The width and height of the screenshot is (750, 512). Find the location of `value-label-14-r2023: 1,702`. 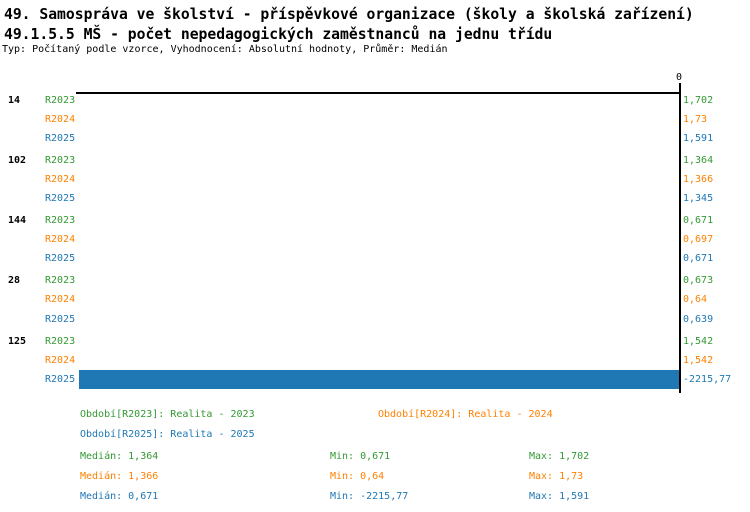

value-label-14-r2023: 1,702 is located at coordinates (698, 100).